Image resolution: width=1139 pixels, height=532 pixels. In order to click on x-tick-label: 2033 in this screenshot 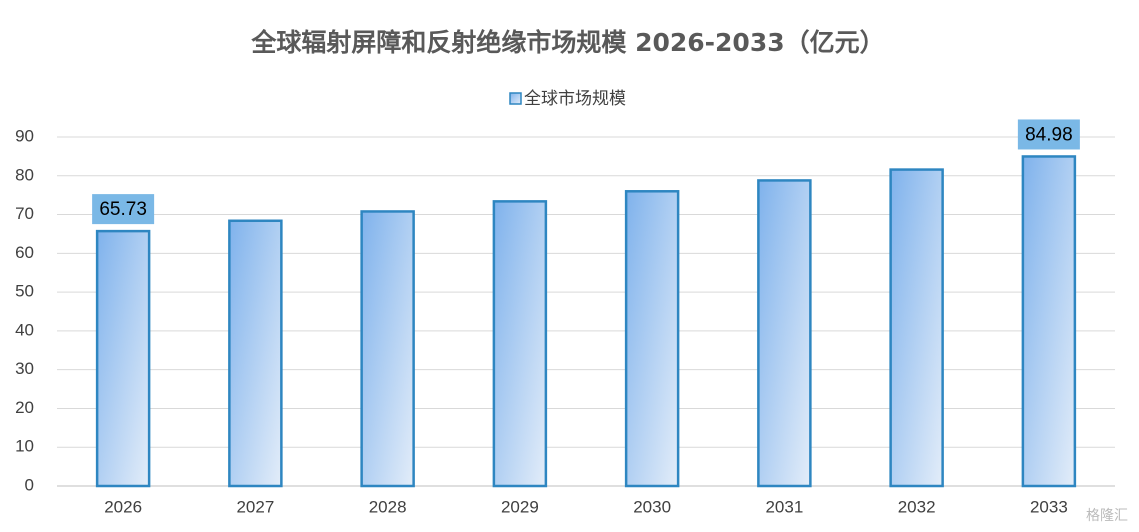, I will do `click(1049, 506)`.